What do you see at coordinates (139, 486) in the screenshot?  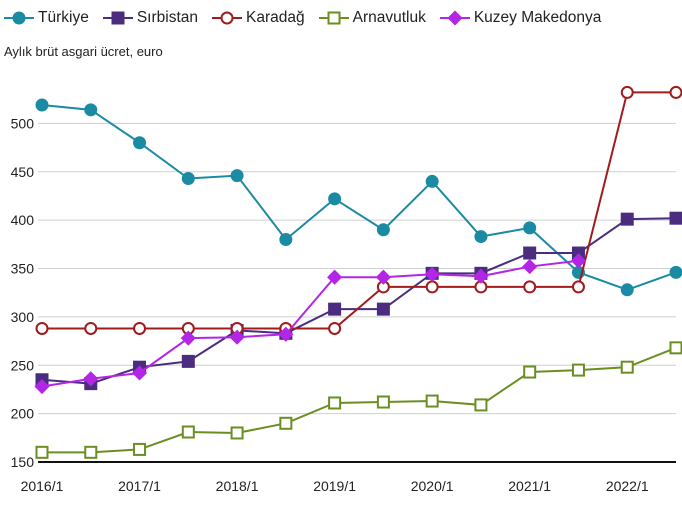 I see `x-tick-label: 2017/1` at bounding box center [139, 486].